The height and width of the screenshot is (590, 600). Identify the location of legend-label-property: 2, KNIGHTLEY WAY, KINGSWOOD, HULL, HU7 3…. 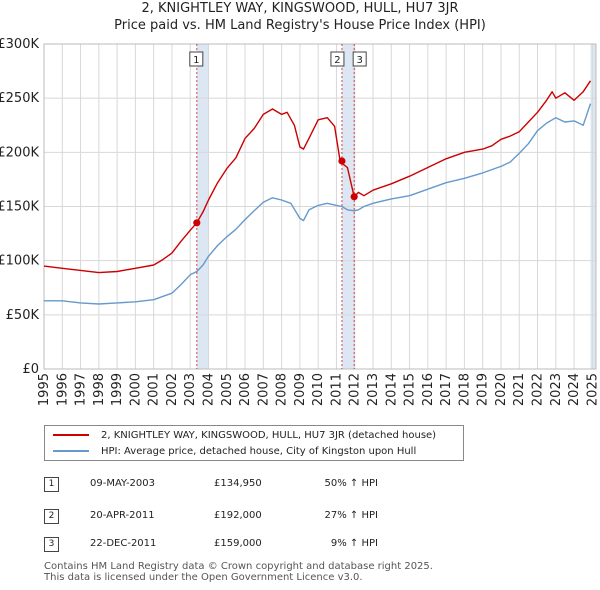
(269, 435).